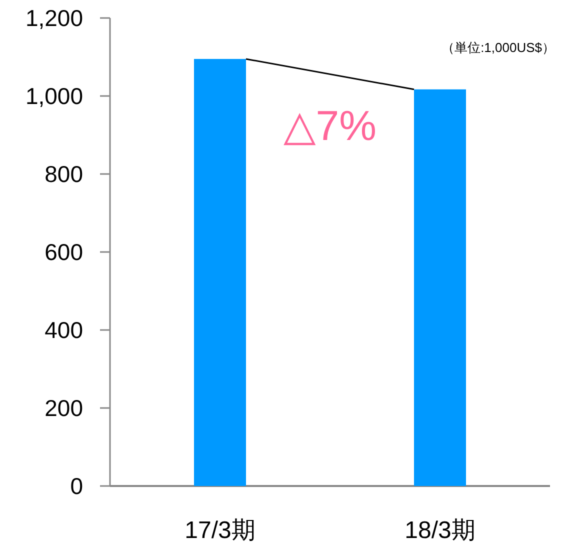  Describe the element at coordinates (63, 174) in the screenshot. I see `y-tick-label: 800` at that location.